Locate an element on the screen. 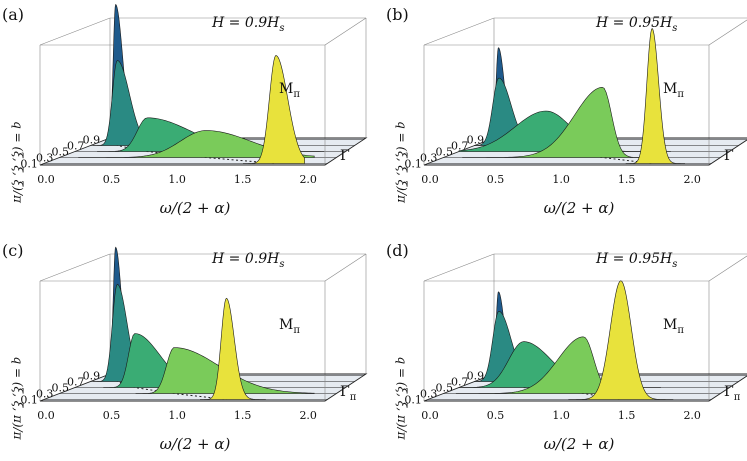 This screenshot has height=461, width=747. panel-tag: (a) is located at coordinates (13, 14).